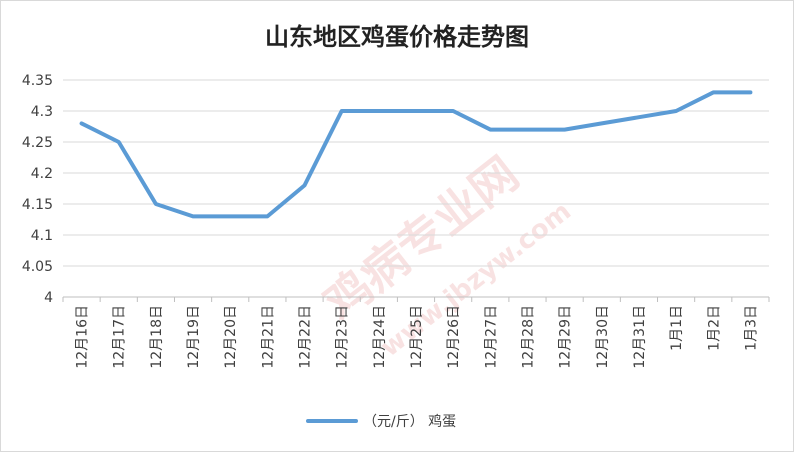 The height and width of the screenshot is (452, 794). Describe the element at coordinates (528, 337) in the screenshot. I see `x-tick-label: 12月28日` at that location.